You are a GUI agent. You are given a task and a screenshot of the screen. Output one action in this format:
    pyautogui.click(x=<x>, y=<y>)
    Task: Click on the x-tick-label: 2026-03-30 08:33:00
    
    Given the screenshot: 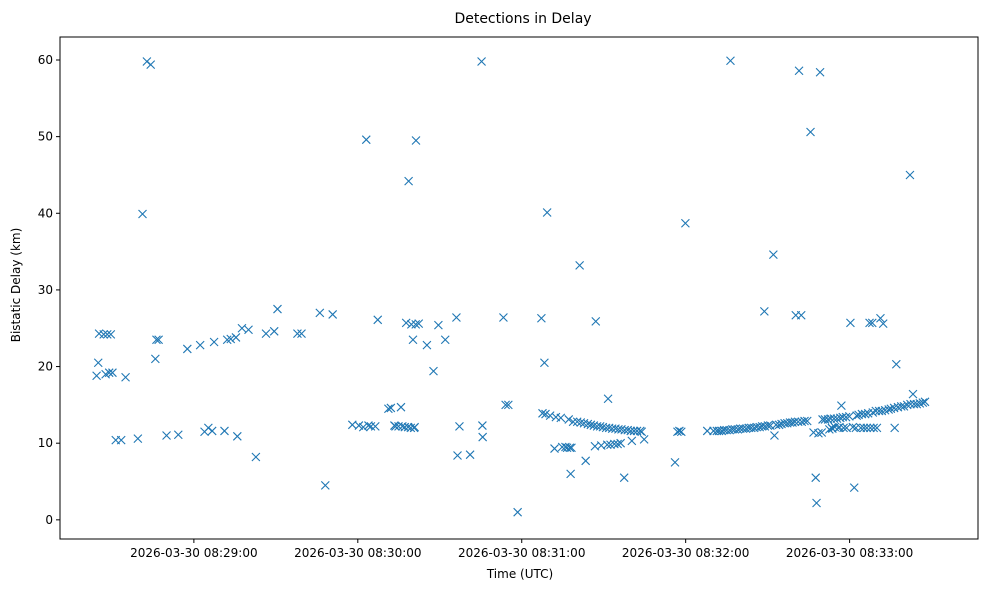 What is the action you would take?
    pyautogui.click(x=849, y=553)
    